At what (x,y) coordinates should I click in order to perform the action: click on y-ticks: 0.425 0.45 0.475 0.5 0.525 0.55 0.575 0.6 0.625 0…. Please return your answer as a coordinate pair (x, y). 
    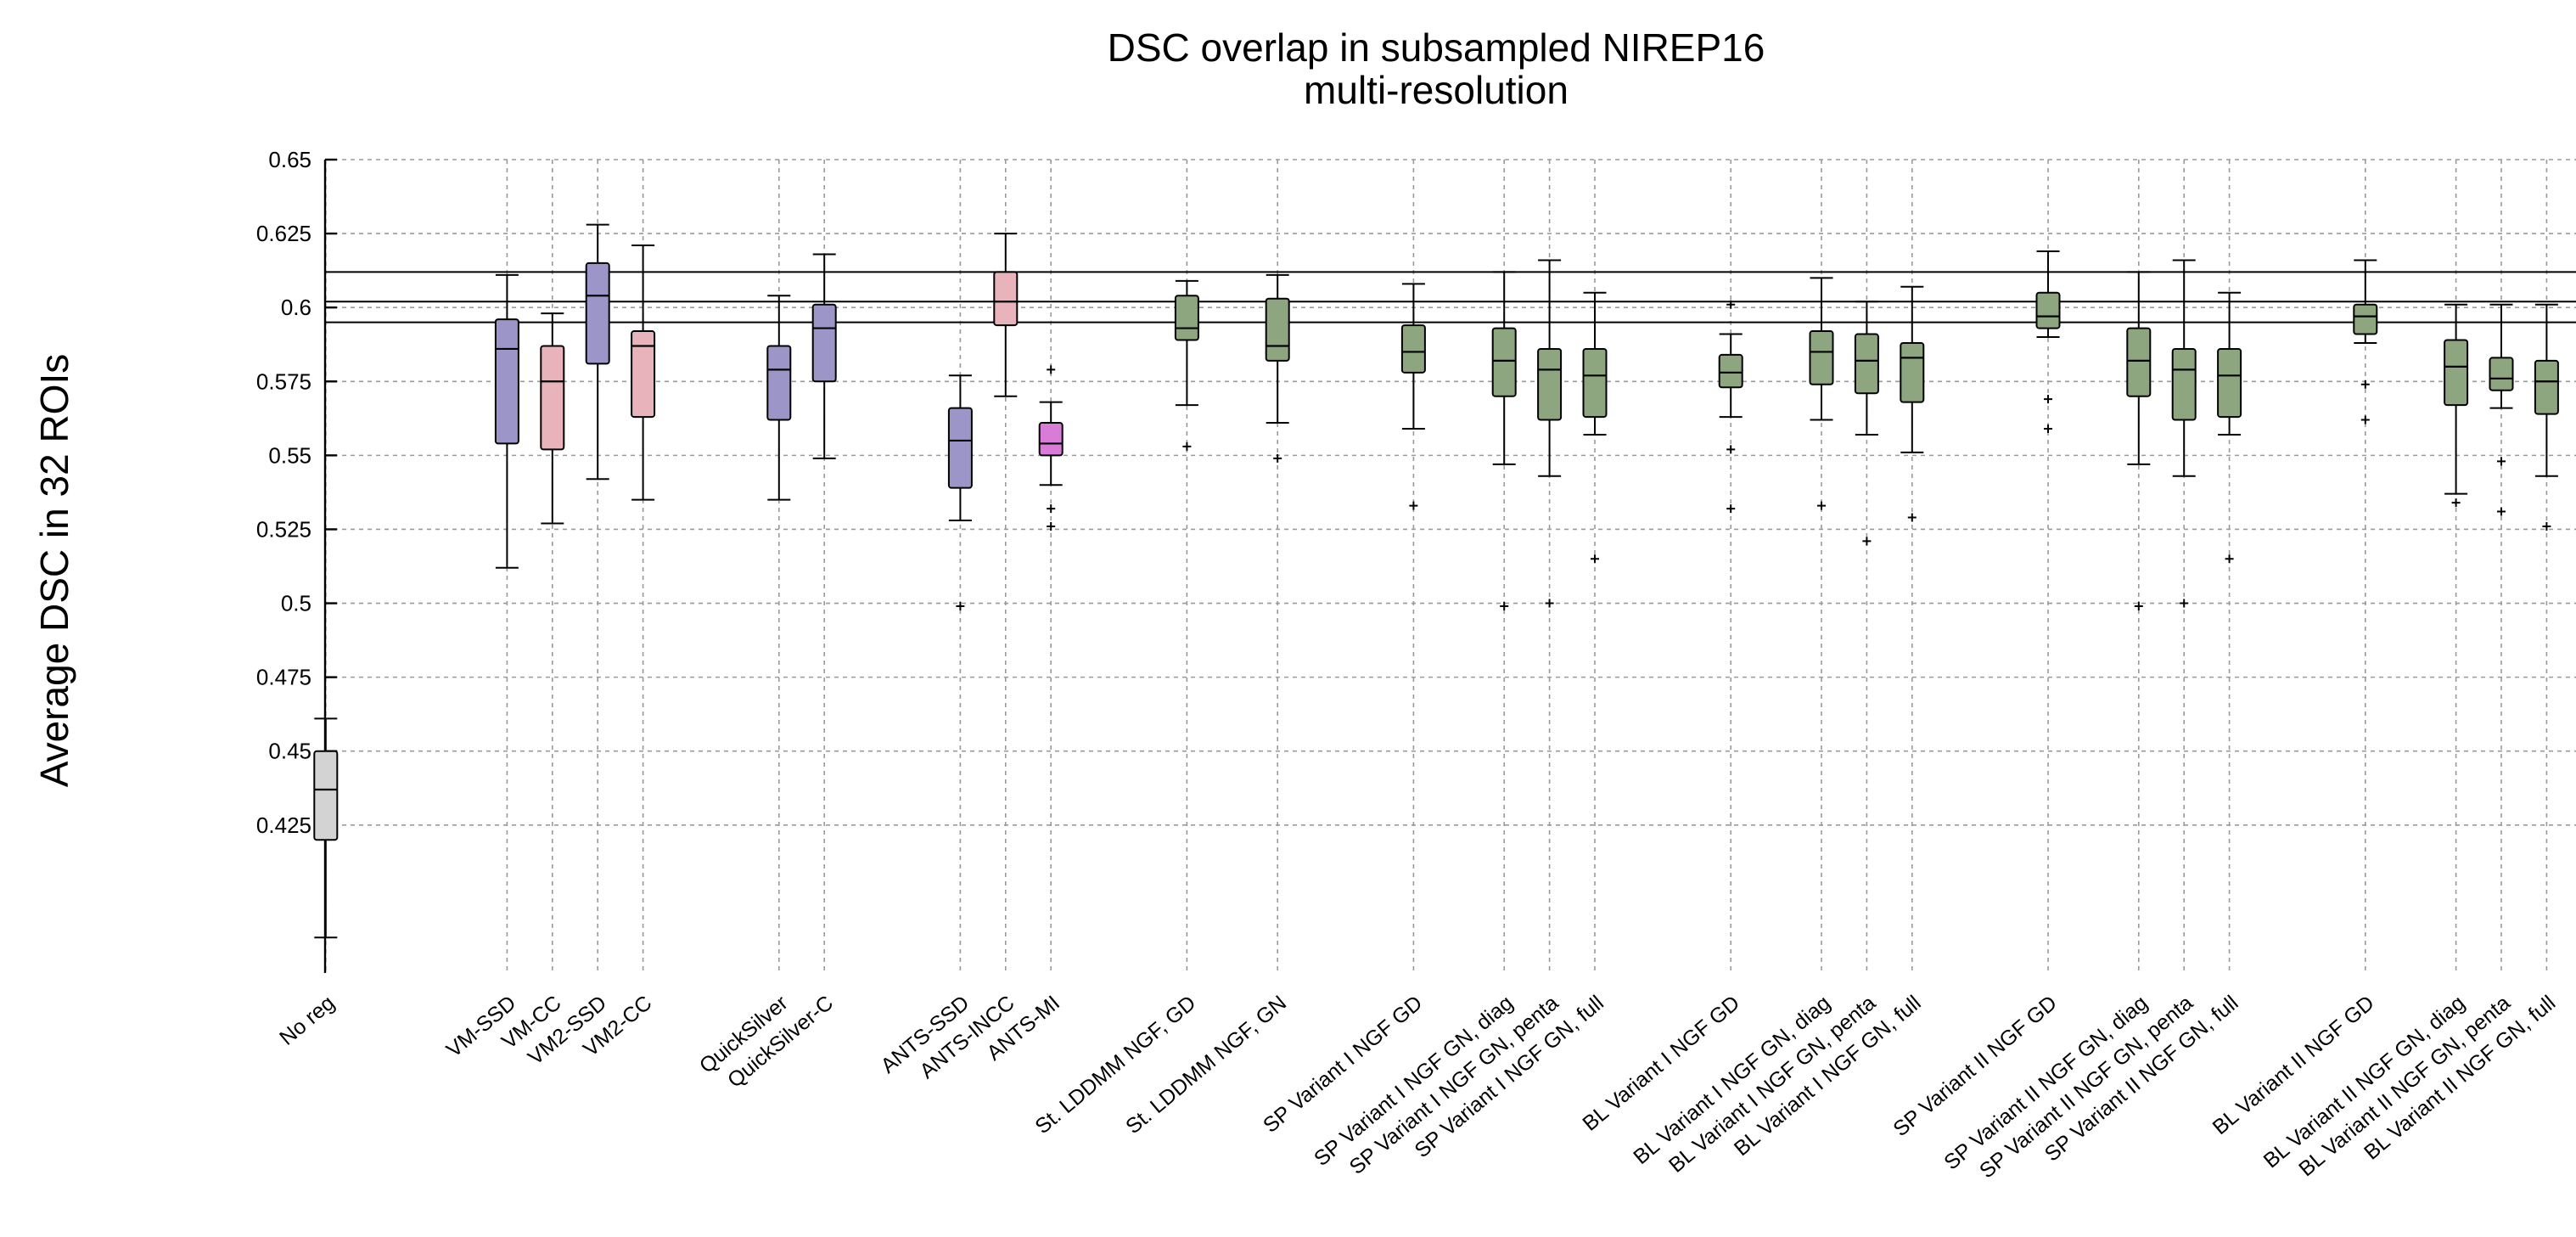
    Looking at the image, I should click on (296, 493).